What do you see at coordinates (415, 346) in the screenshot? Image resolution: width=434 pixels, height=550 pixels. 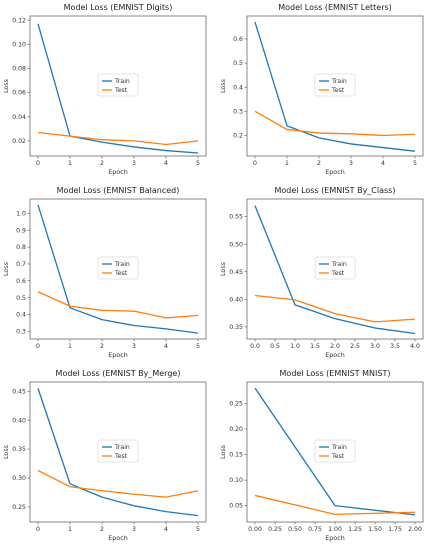 I see `x-tick-label: 4.0` at bounding box center [415, 346].